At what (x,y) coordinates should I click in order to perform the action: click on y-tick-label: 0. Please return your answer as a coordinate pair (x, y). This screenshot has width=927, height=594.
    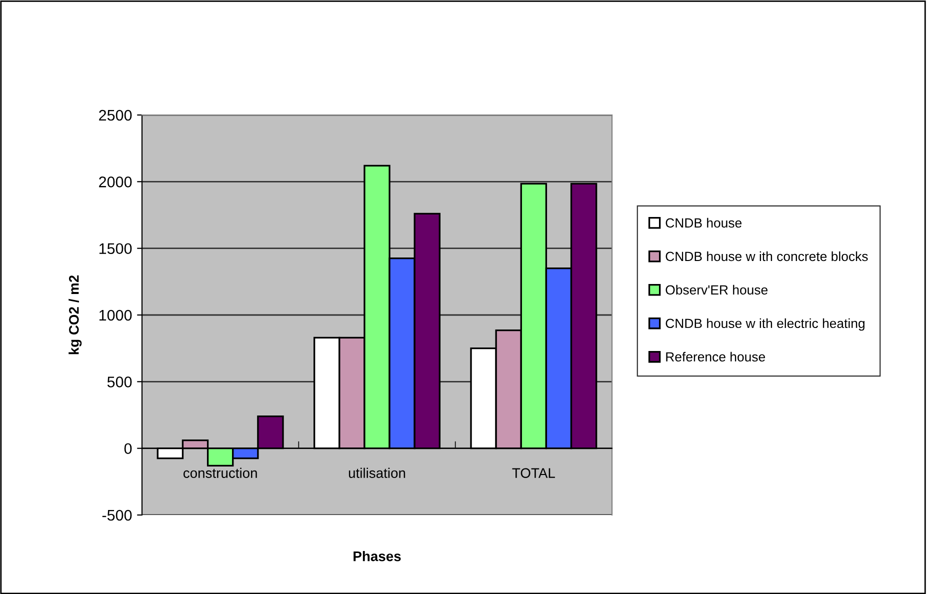
    Looking at the image, I should click on (128, 448).